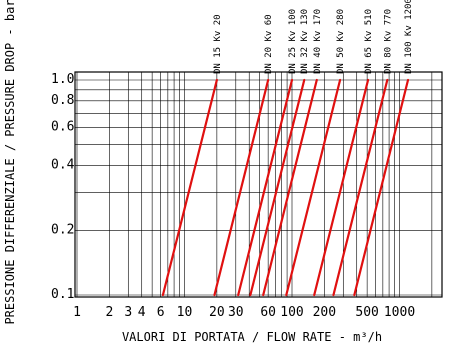 The width and height of the screenshot is (451, 350). What do you see at coordinates (369, 41) in the screenshot?
I see `series-label: DN 65 Kv 510` at bounding box center [369, 41].